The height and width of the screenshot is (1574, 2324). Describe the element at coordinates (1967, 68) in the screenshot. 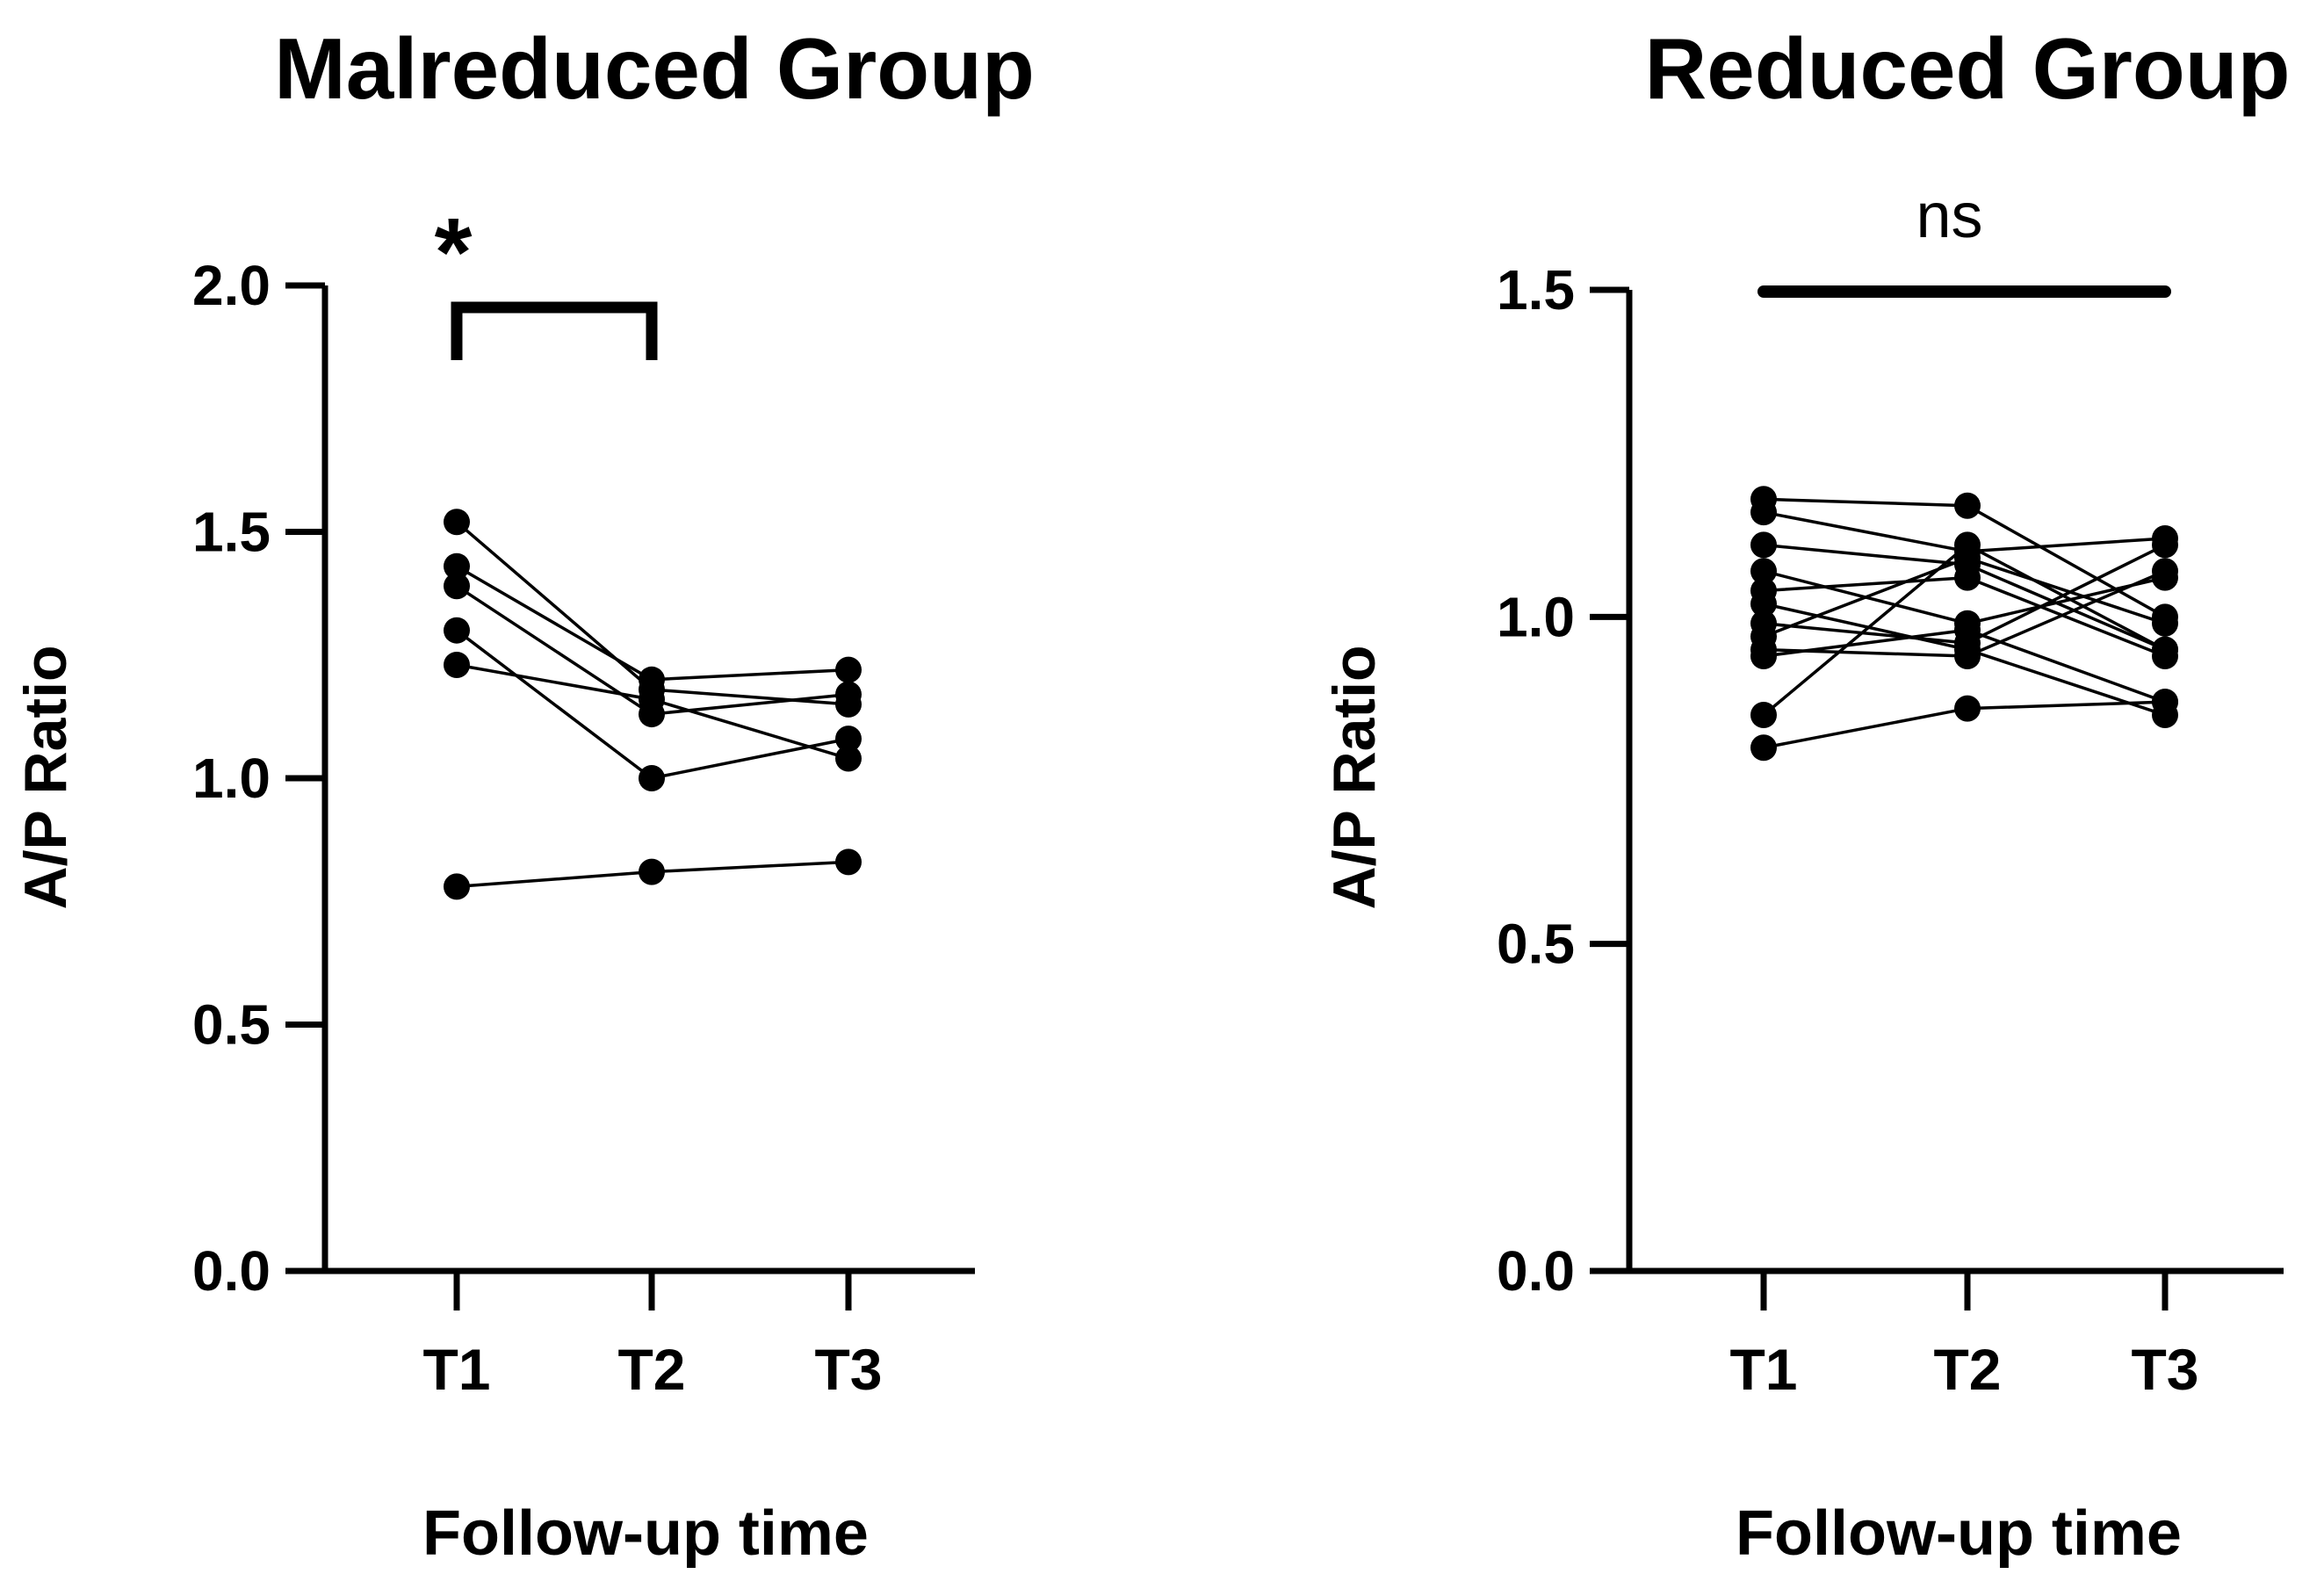

I see `chart-title: Reduced Group` at that location.